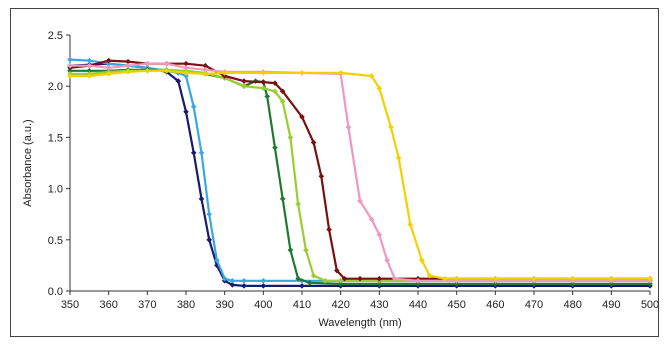  I want to click on x-tick-label: 440, so click(418, 305).